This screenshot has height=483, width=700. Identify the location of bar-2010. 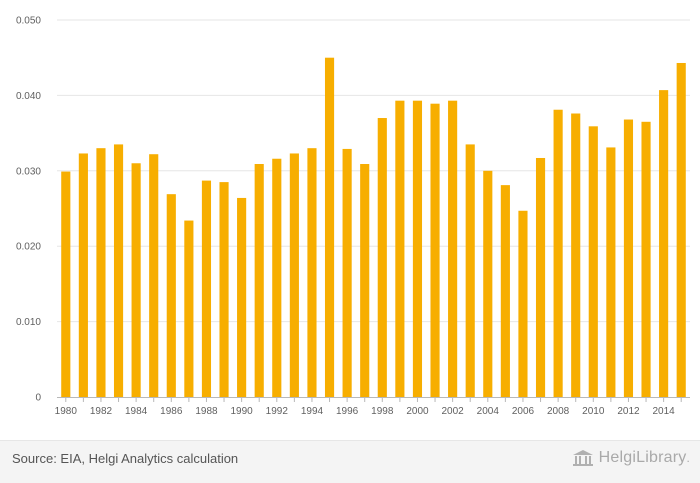
(593, 261).